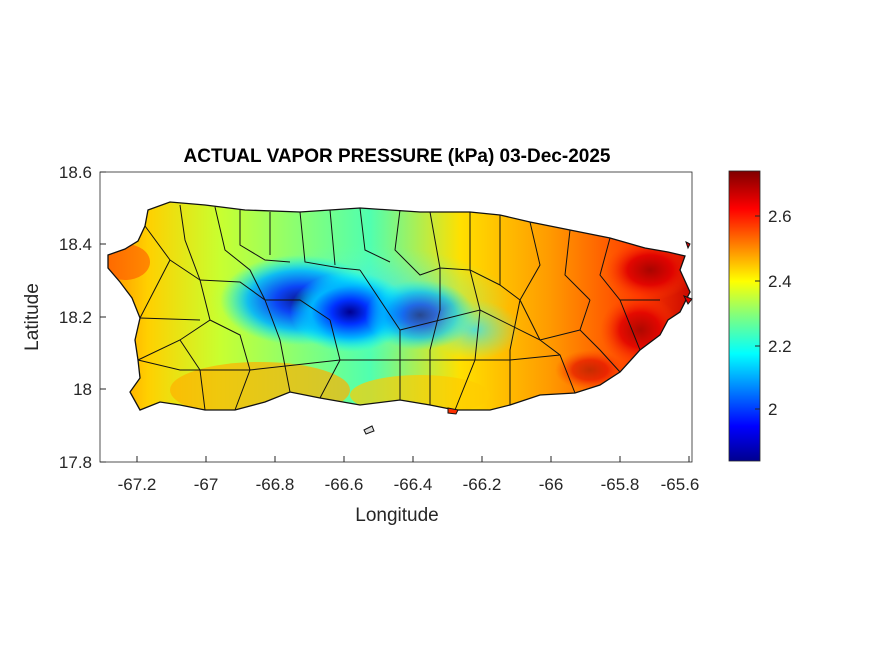  I want to click on x-tick-label: -66.4, so click(413, 484).